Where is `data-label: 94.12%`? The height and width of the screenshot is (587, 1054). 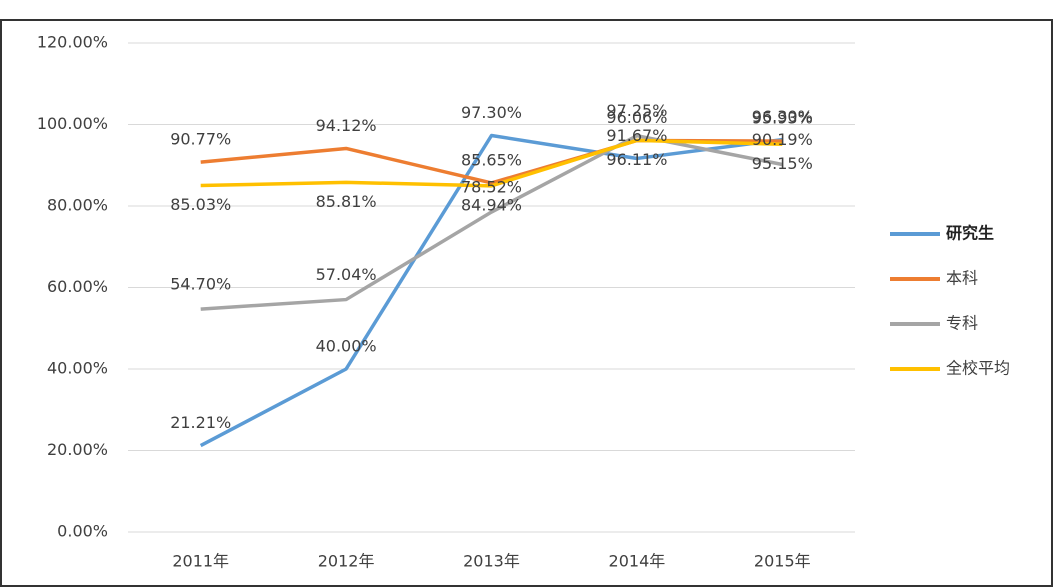
data-label: 94.12% is located at coordinates (346, 125).